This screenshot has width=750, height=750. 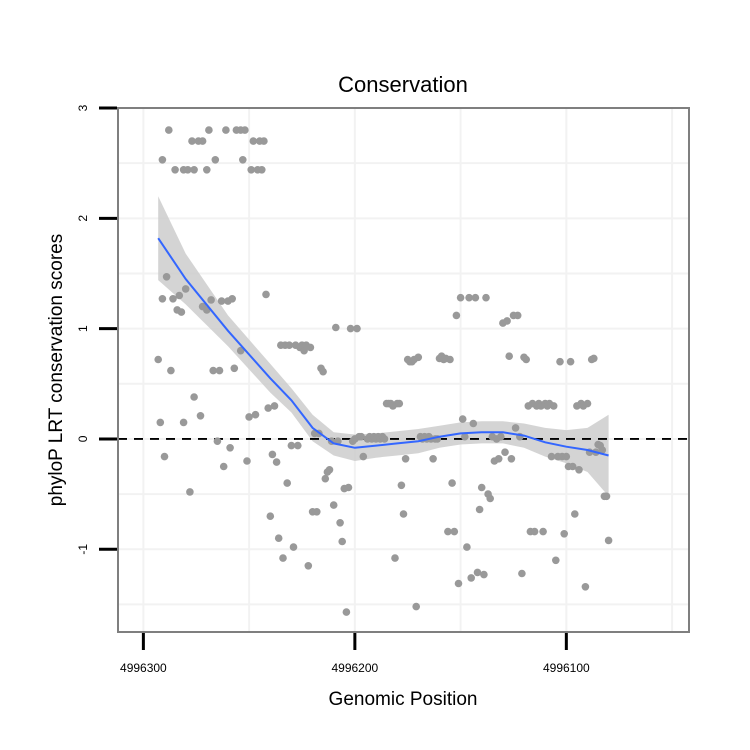 I want to click on y-tick-label: -1, so click(x=83, y=549).